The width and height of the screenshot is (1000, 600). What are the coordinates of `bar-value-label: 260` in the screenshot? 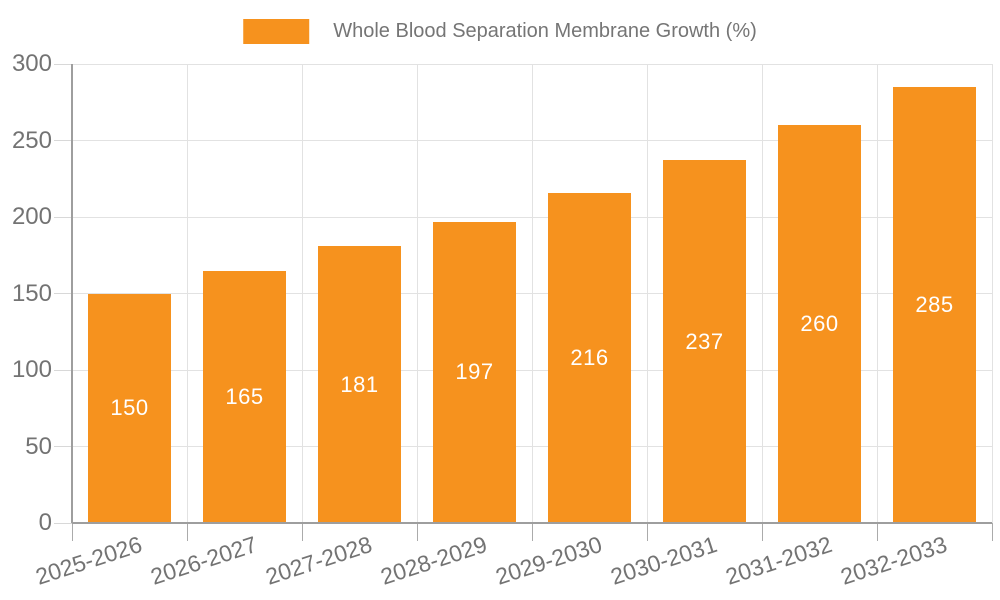 It's located at (819, 324).